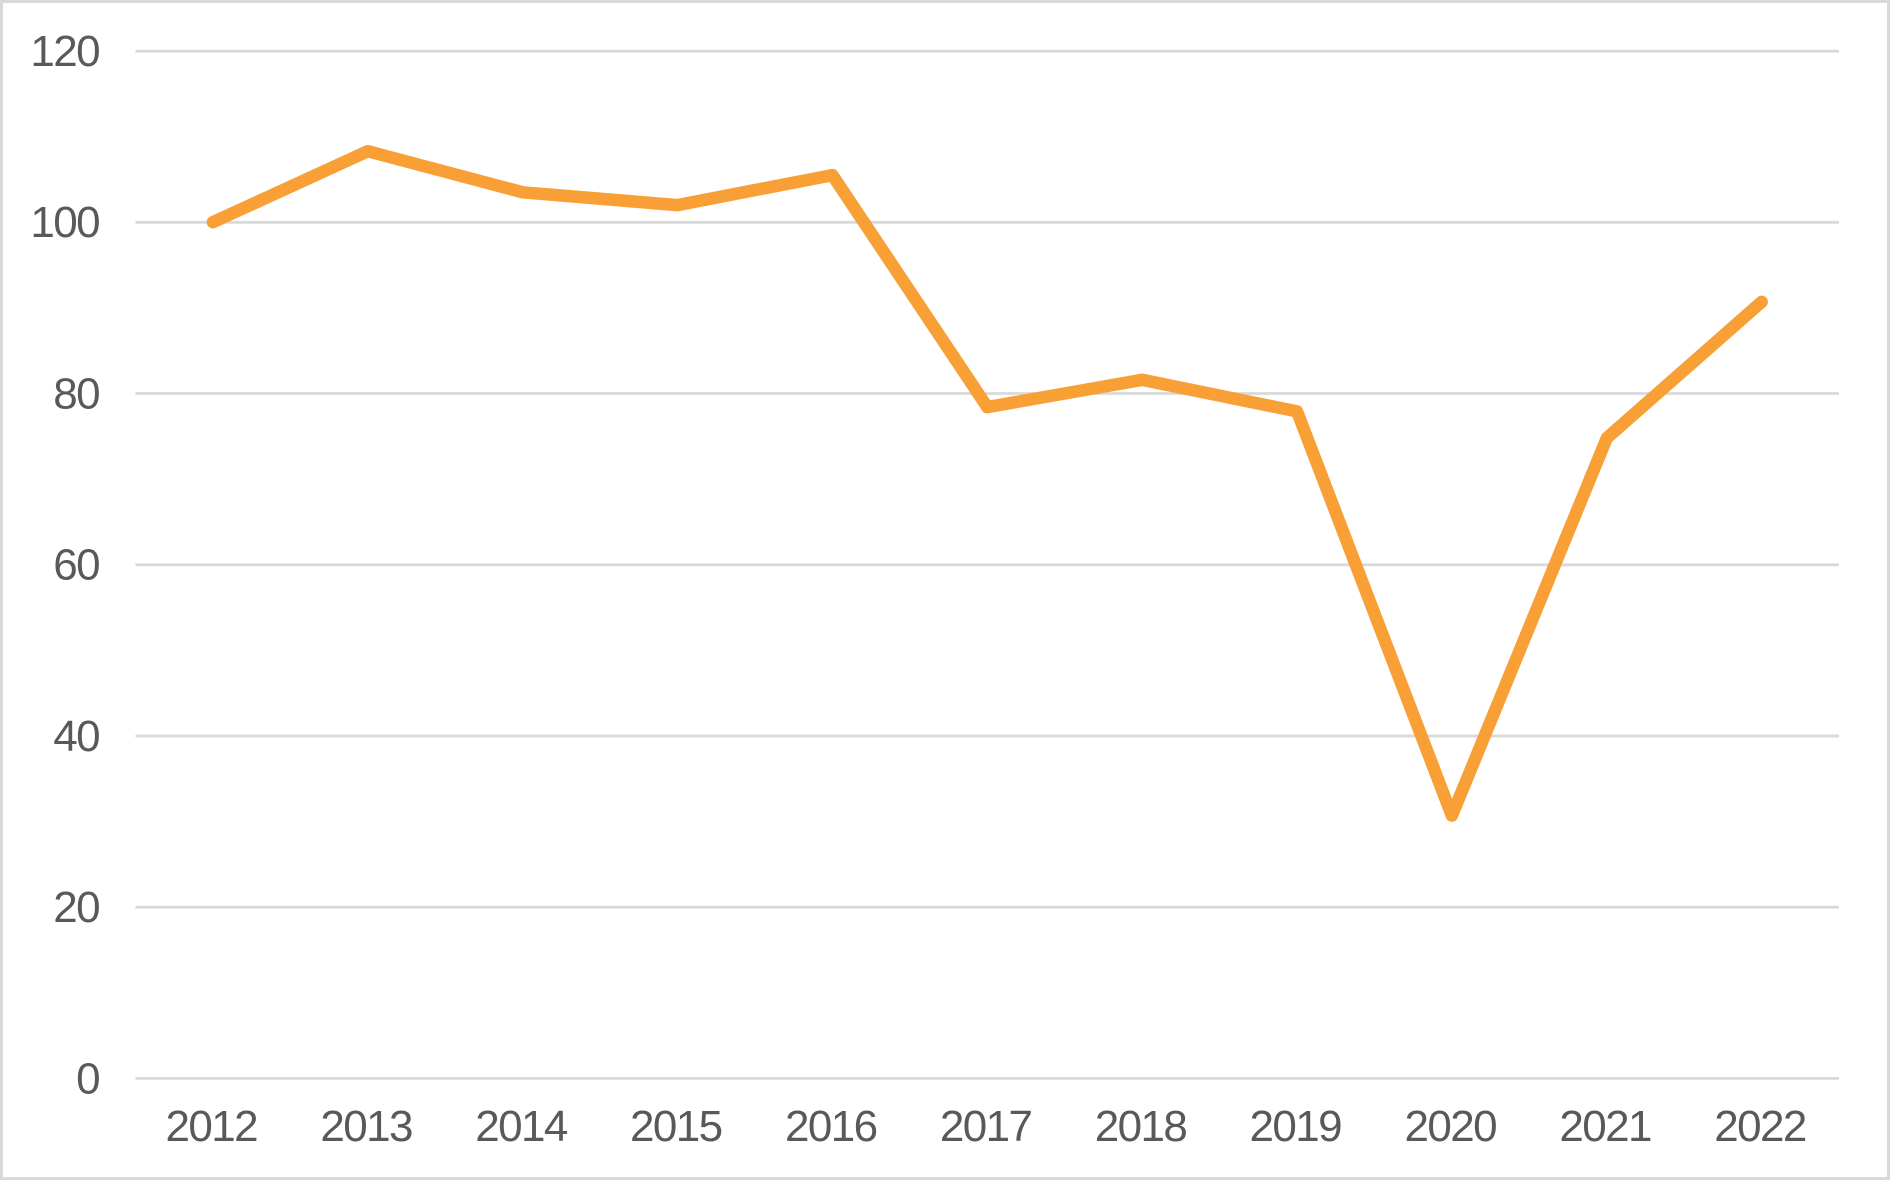 The image size is (1890, 1180). What do you see at coordinates (366, 1126) in the screenshot?
I see `svg-text: 2013` at bounding box center [366, 1126].